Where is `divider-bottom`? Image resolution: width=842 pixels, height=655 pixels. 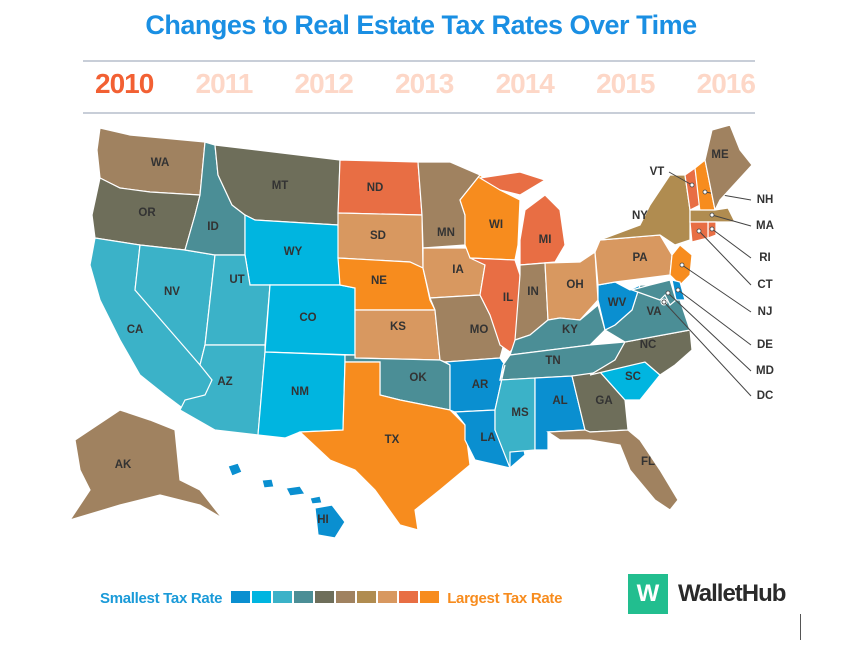
divider-bottom is located at coordinates (419, 113).